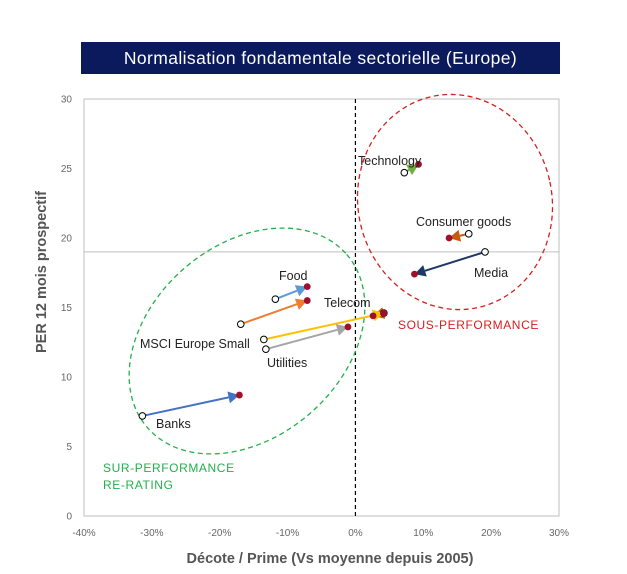 The height and width of the screenshot is (574, 627). Describe the element at coordinates (67, 100) in the screenshot. I see `y-tick-label: 30` at that location.